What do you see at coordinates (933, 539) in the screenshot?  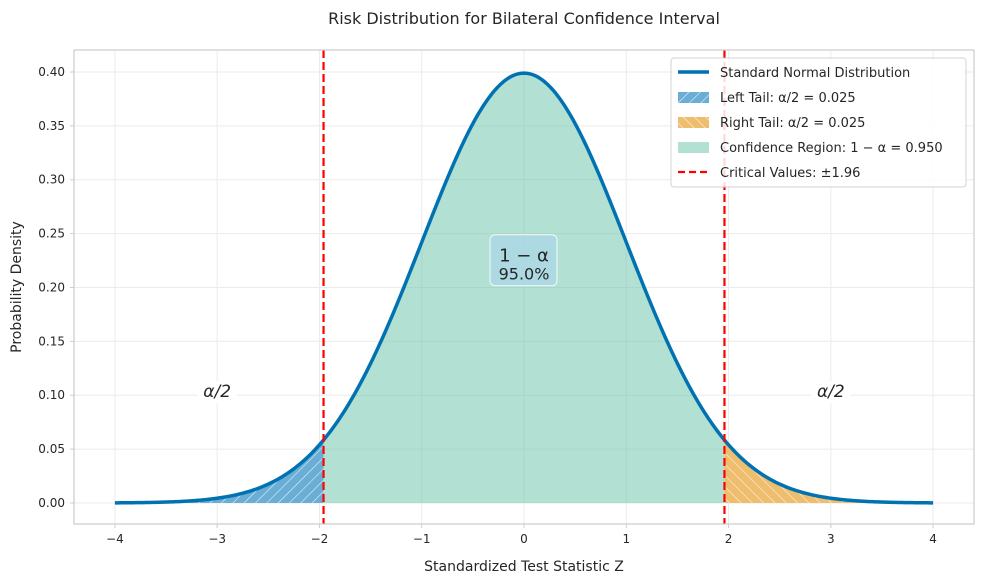 I see `x-tick-label: 4` at bounding box center [933, 539].